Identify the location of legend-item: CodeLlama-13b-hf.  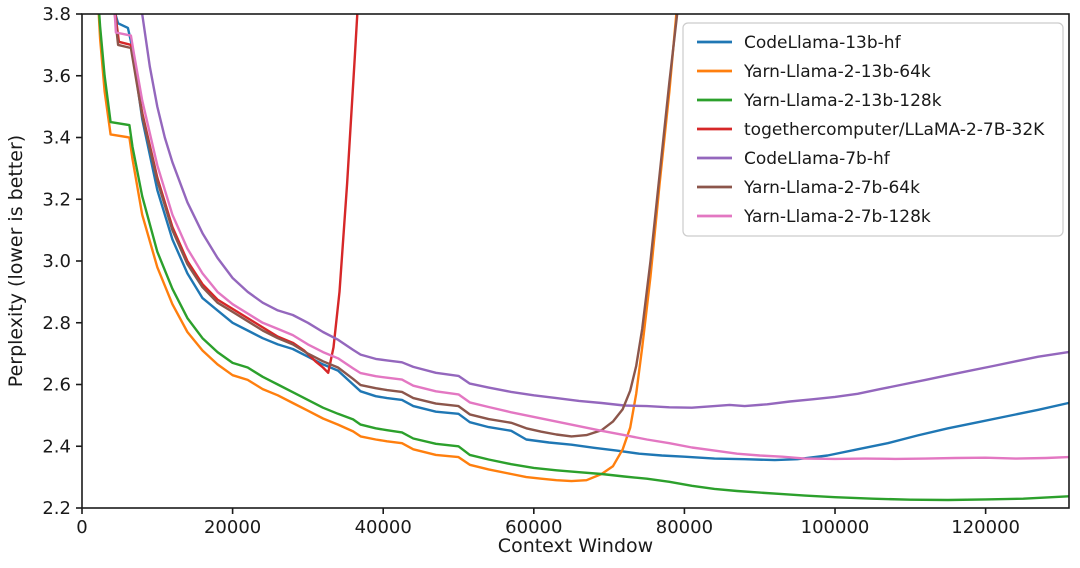
(799, 43).